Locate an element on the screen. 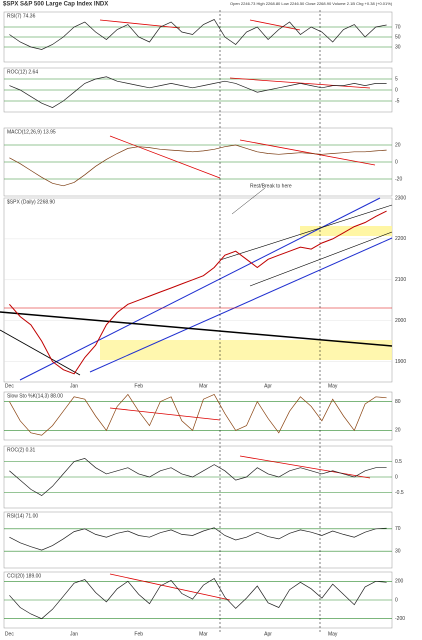  y-tick-label: 2000 is located at coordinates (400, 321).